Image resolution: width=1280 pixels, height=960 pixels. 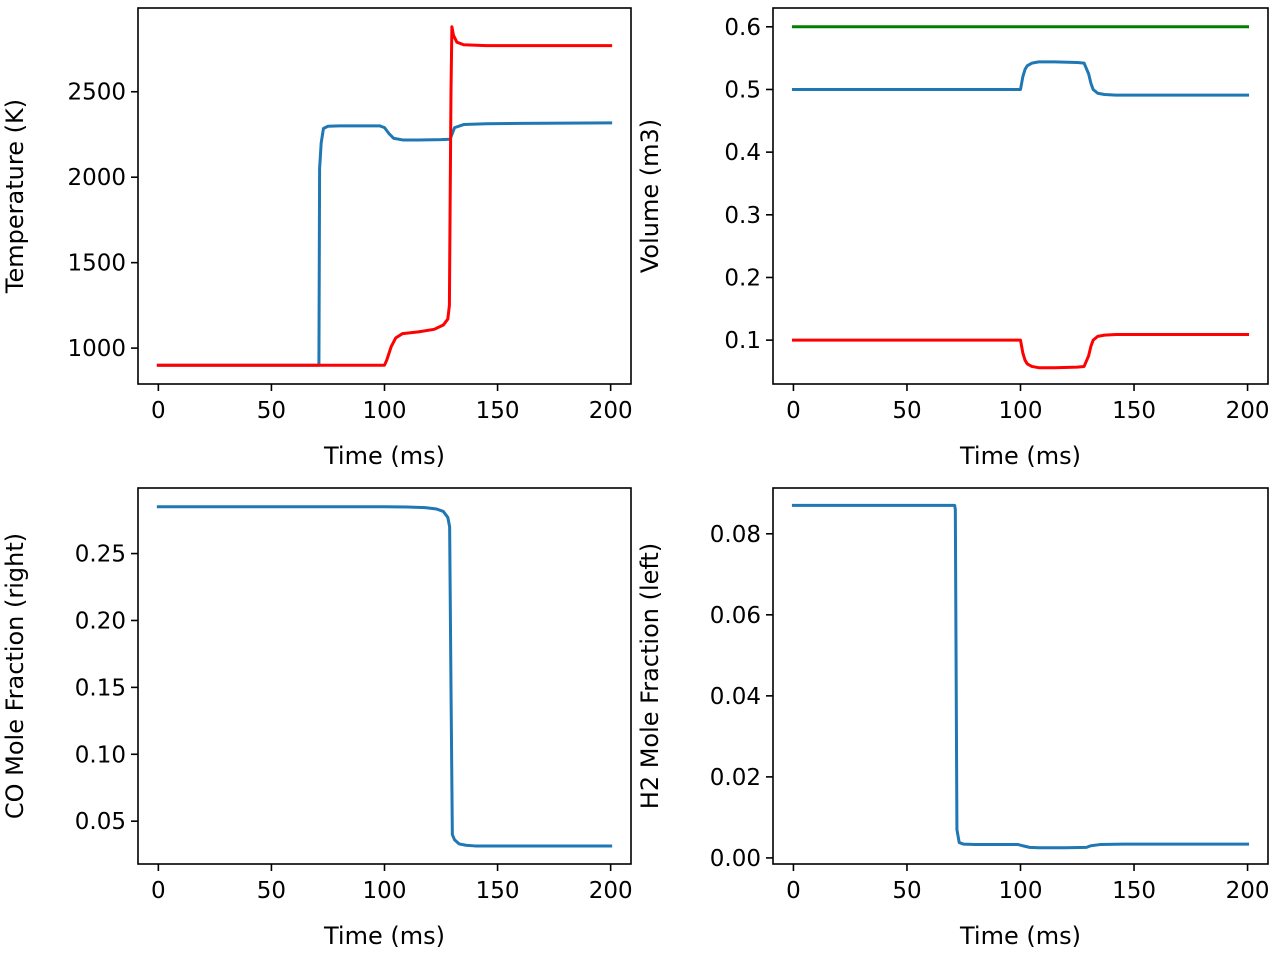 What do you see at coordinates (650, 196) in the screenshot?
I see `y-axis-label: Volume (m3)` at bounding box center [650, 196].